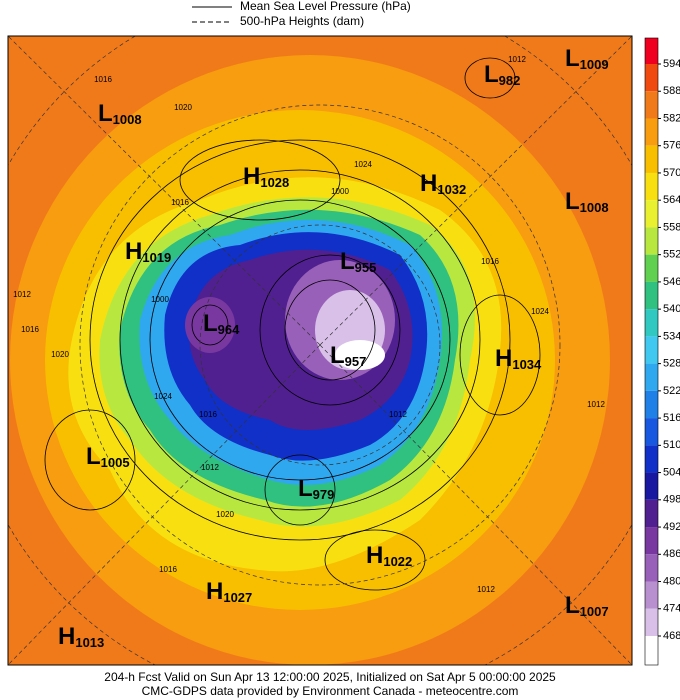  Describe the element at coordinates (356, 361) in the screenshot. I see `center-value: 957` at that location.